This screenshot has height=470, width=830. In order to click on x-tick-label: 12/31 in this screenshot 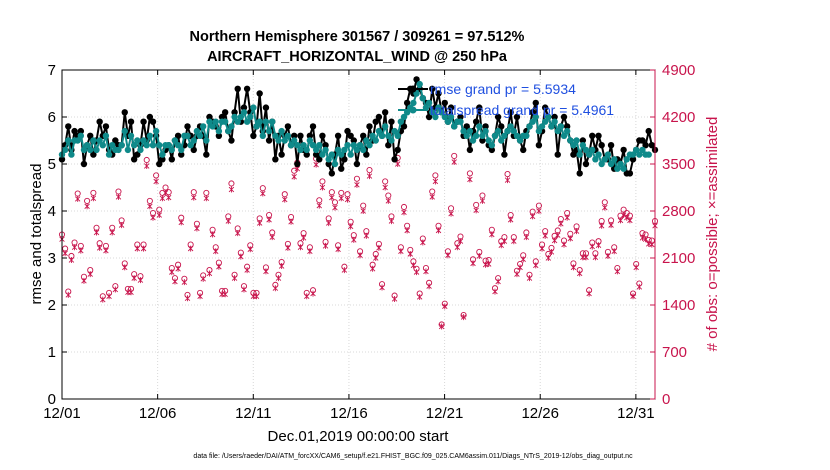, I will do `click(636, 413)`.